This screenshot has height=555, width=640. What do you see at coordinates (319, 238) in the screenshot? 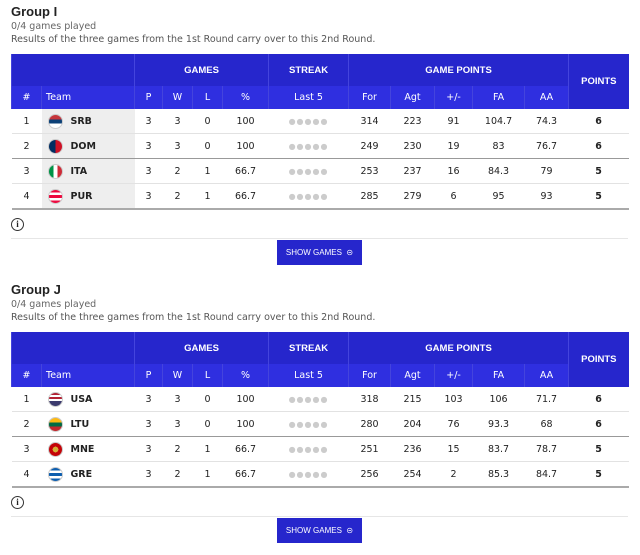
I see `divider` at bounding box center [319, 238].